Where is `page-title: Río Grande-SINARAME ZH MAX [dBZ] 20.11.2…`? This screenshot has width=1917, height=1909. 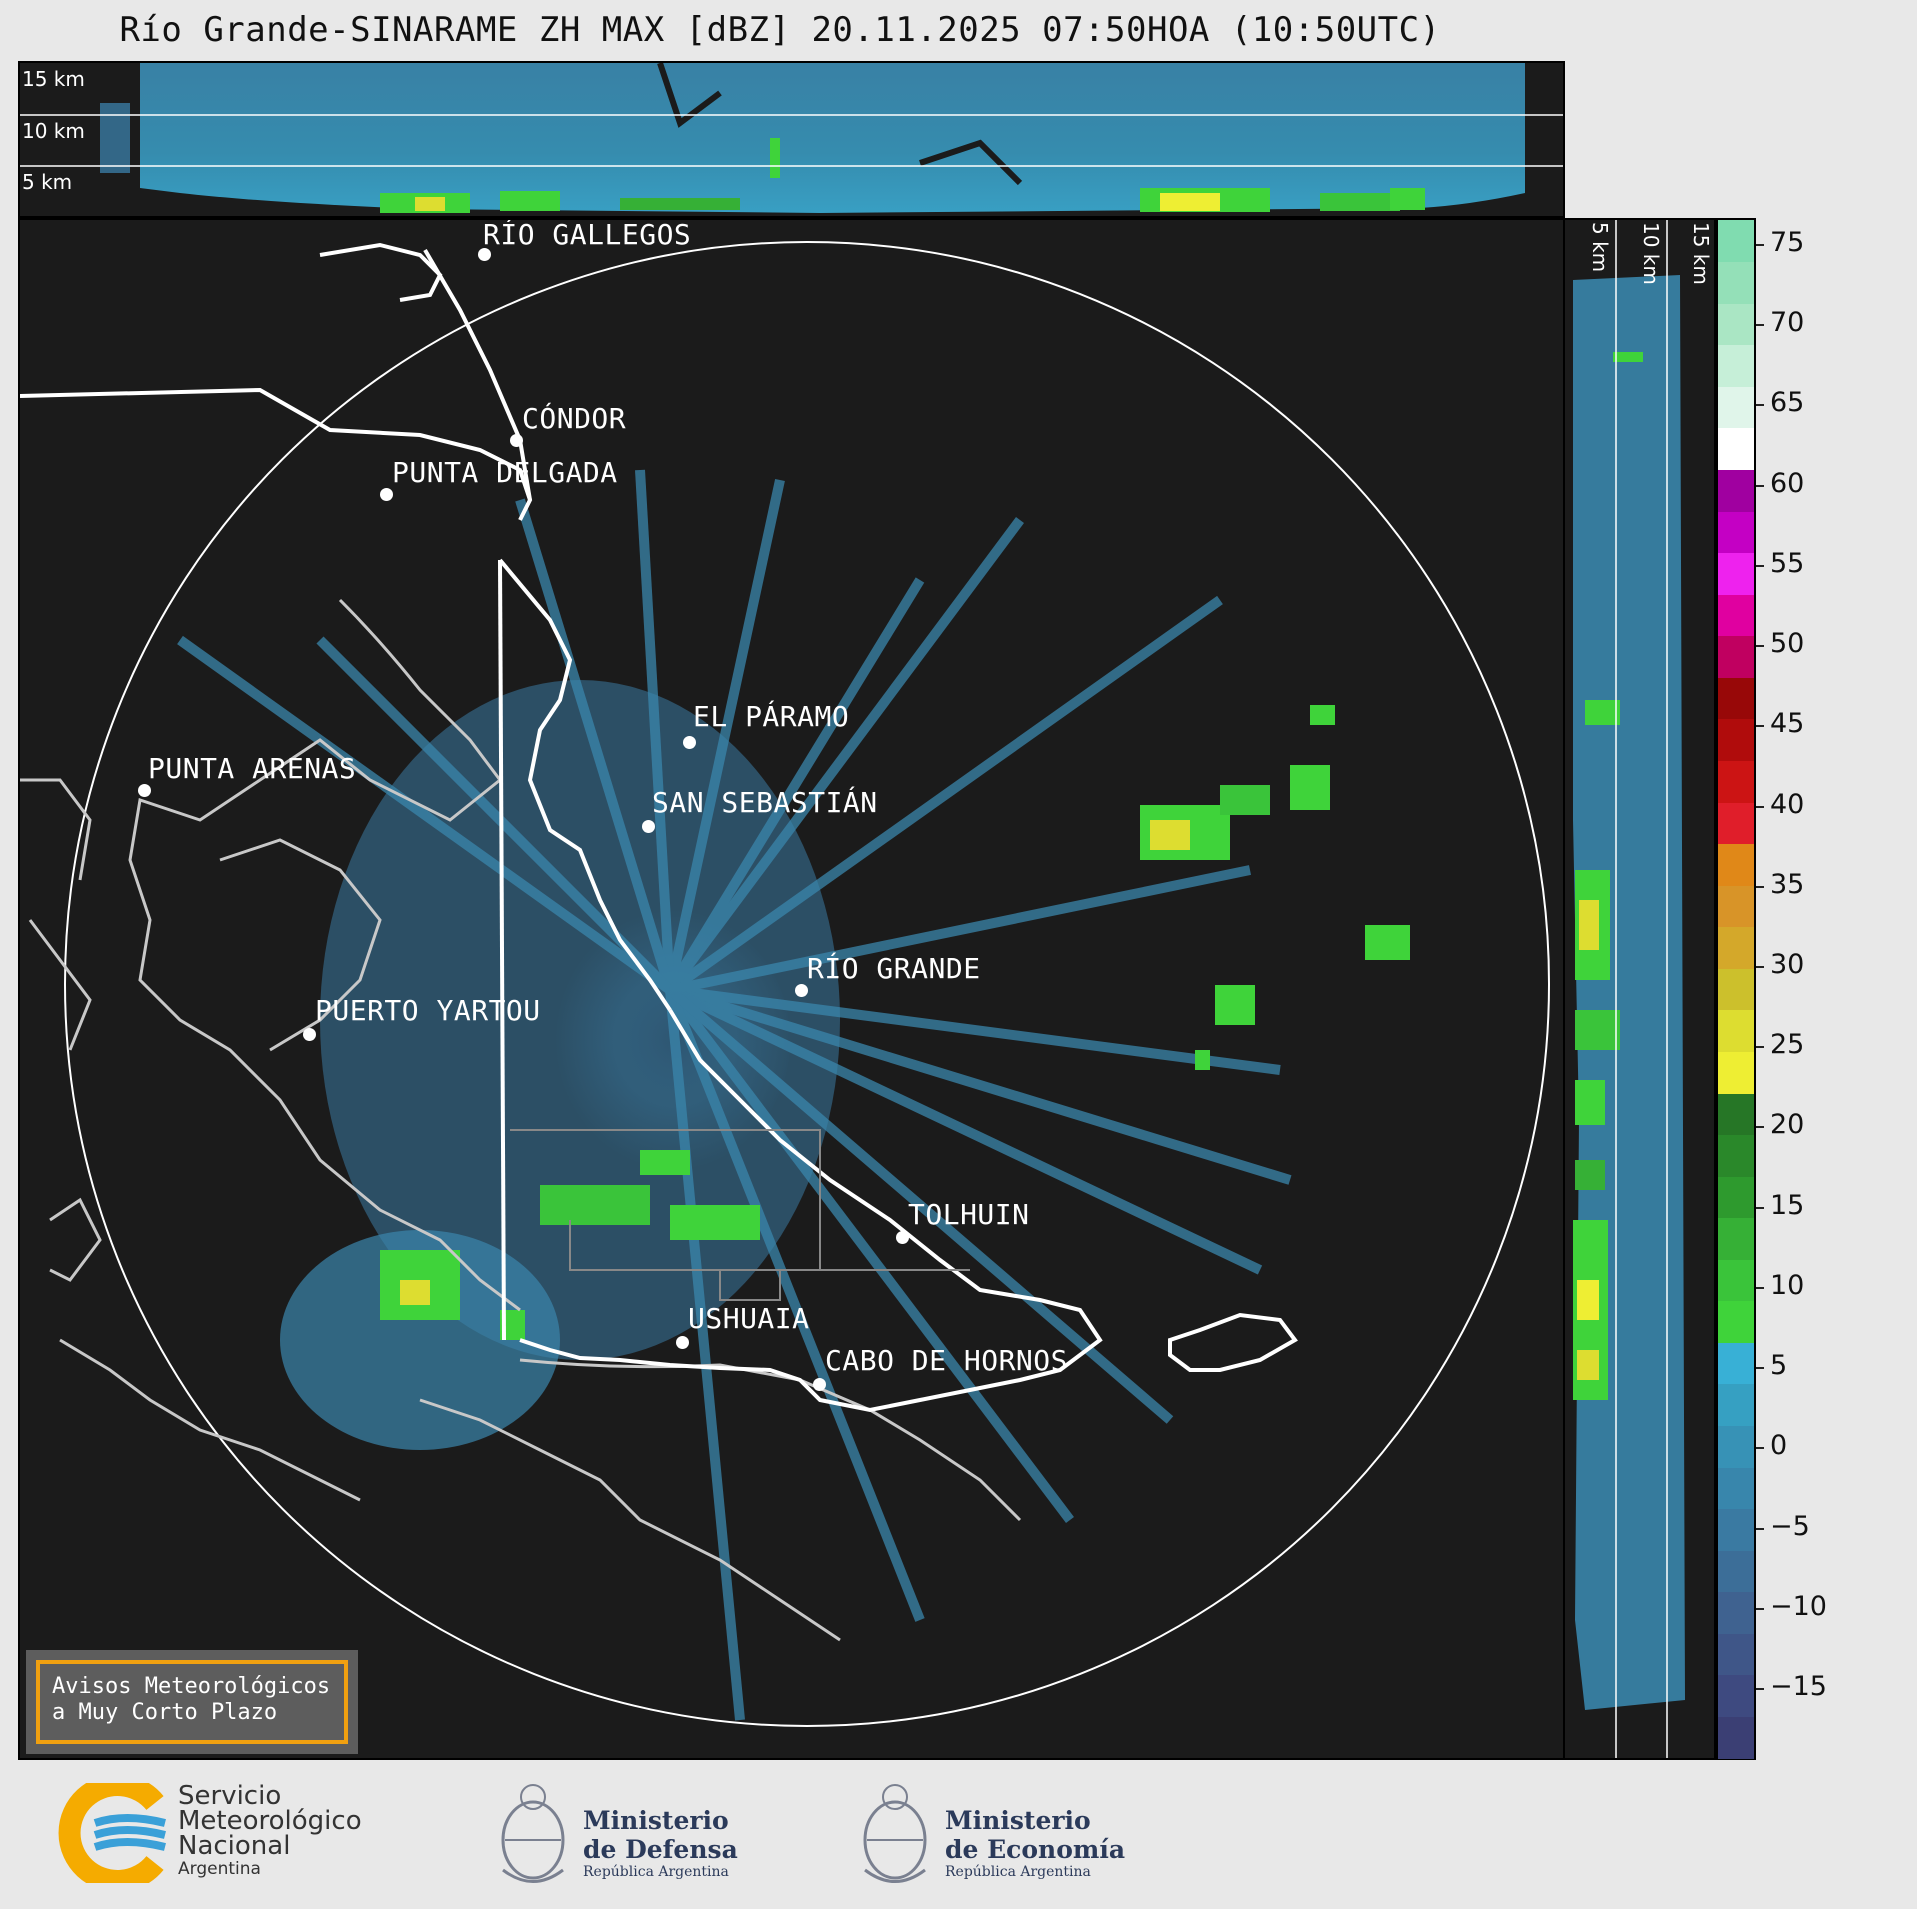 page-title: Río Grande-SINARAME ZH MAX [dBZ] 20.11.2… is located at coordinates (780, 30).